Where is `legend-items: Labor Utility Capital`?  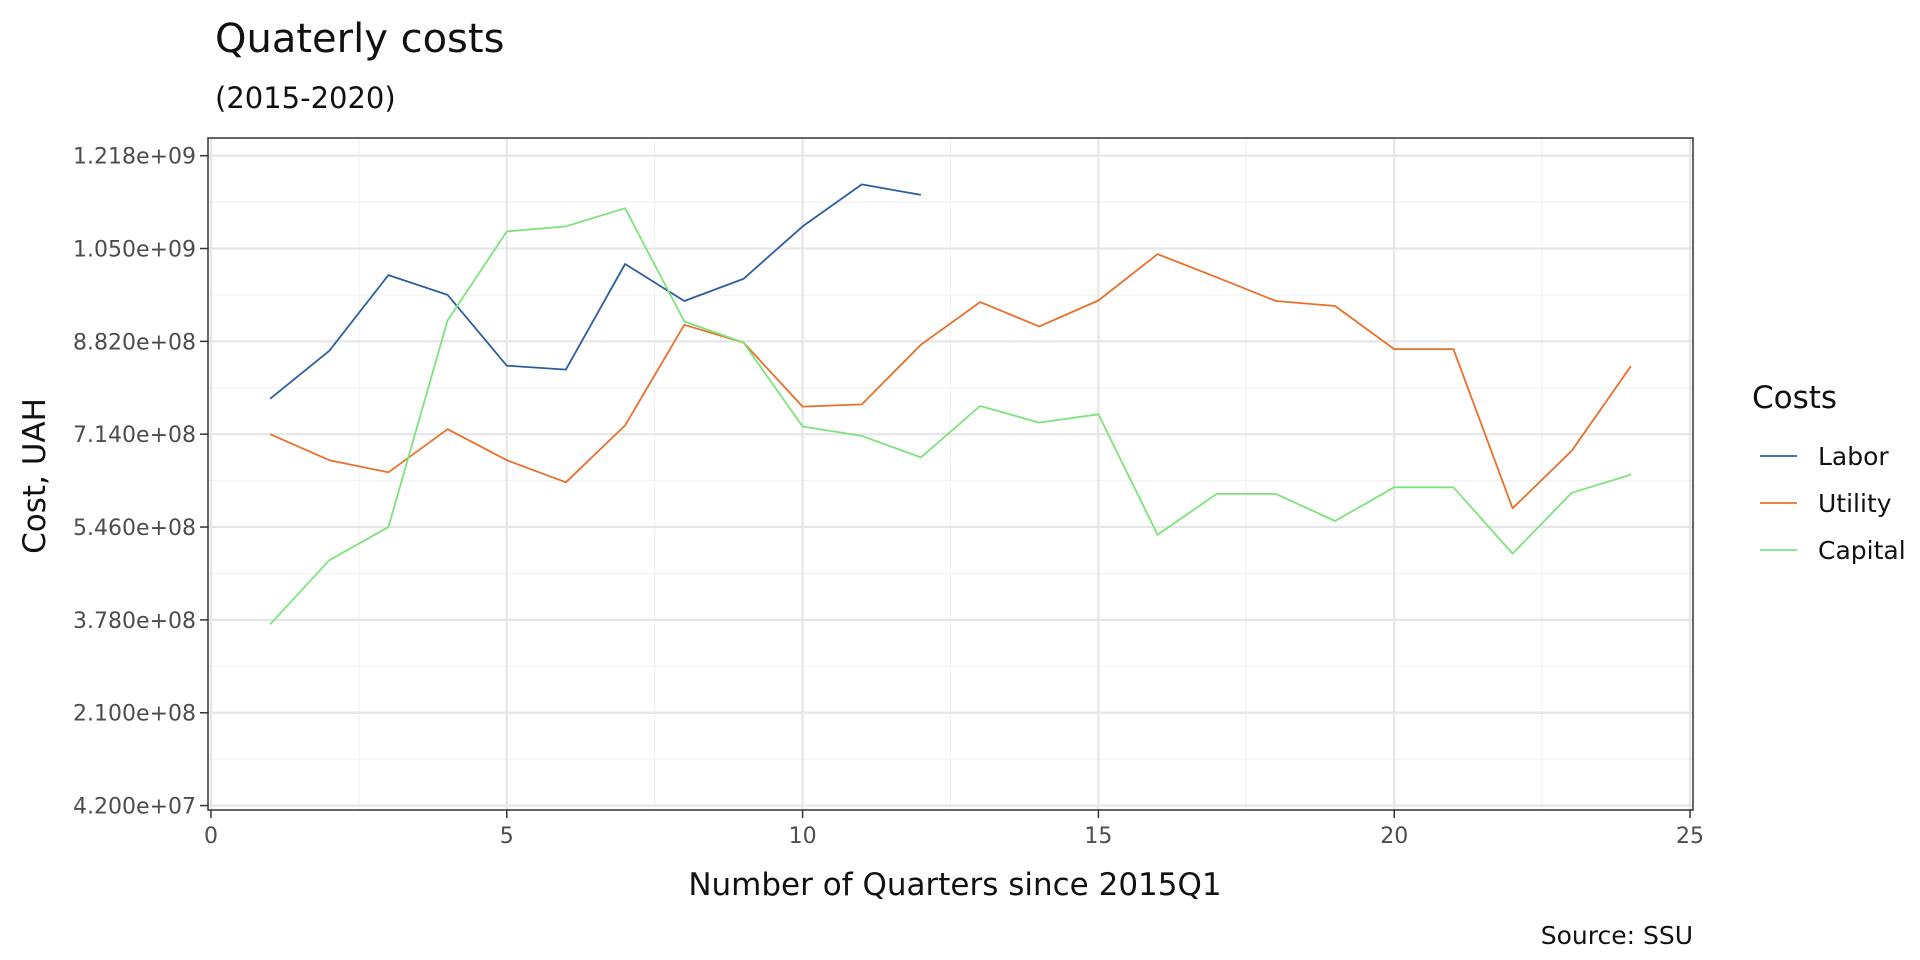 legend-items: Labor Utility Capital is located at coordinates (1833, 503).